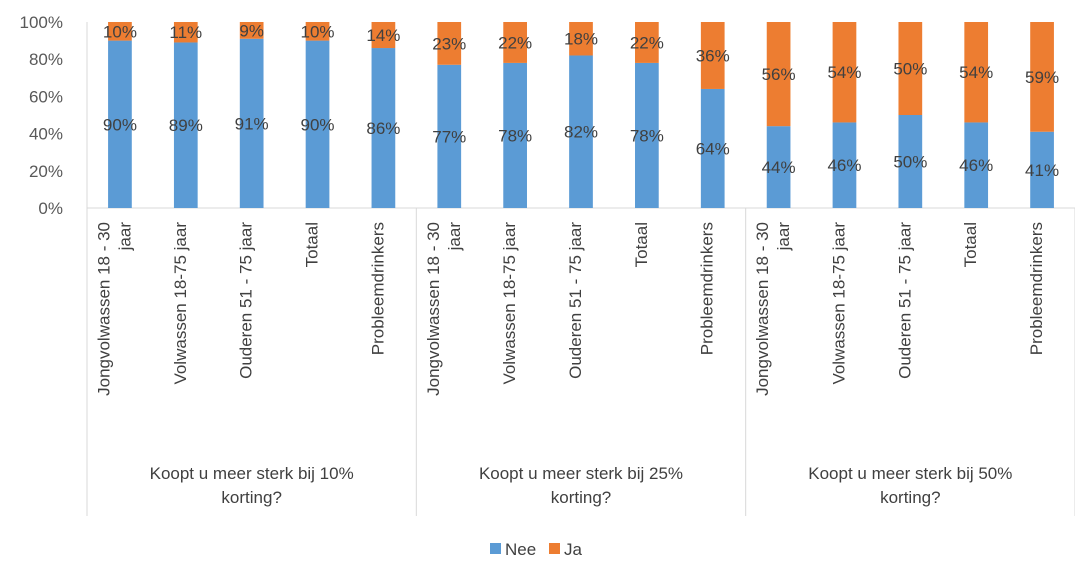 Image resolution: width=1075 pixels, height=566 pixels. What do you see at coordinates (46, 96) in the screenshot?
I see `y-tick-label: 60%` at bounding box center [46, 96].